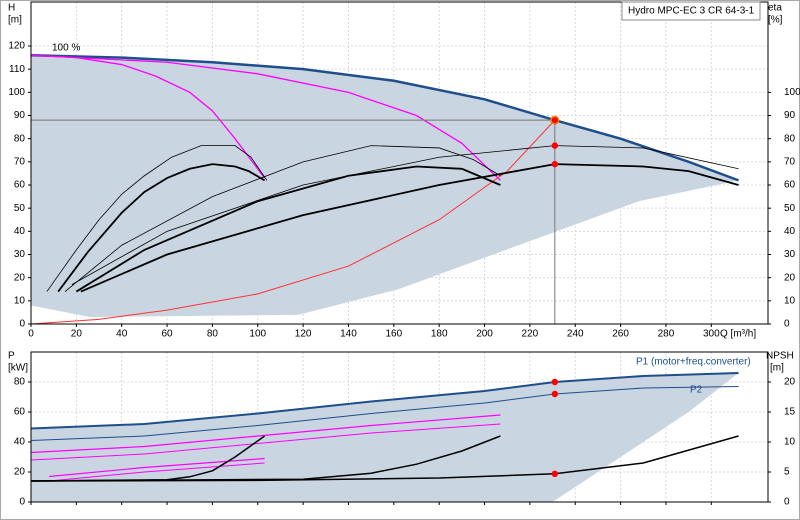 The height and width of the screenshot is (520, 800). Describe the element at coordinates (790, 185) in the screenshot. I see `y2-tick-label: 60` at that location.